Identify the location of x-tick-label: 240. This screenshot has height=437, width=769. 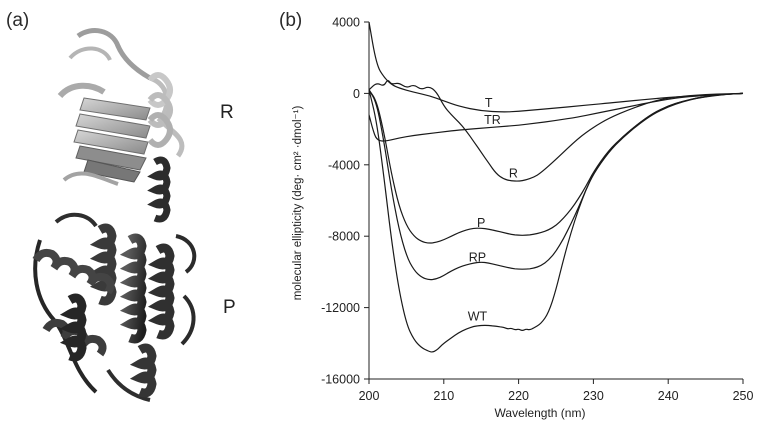
(668, 396).